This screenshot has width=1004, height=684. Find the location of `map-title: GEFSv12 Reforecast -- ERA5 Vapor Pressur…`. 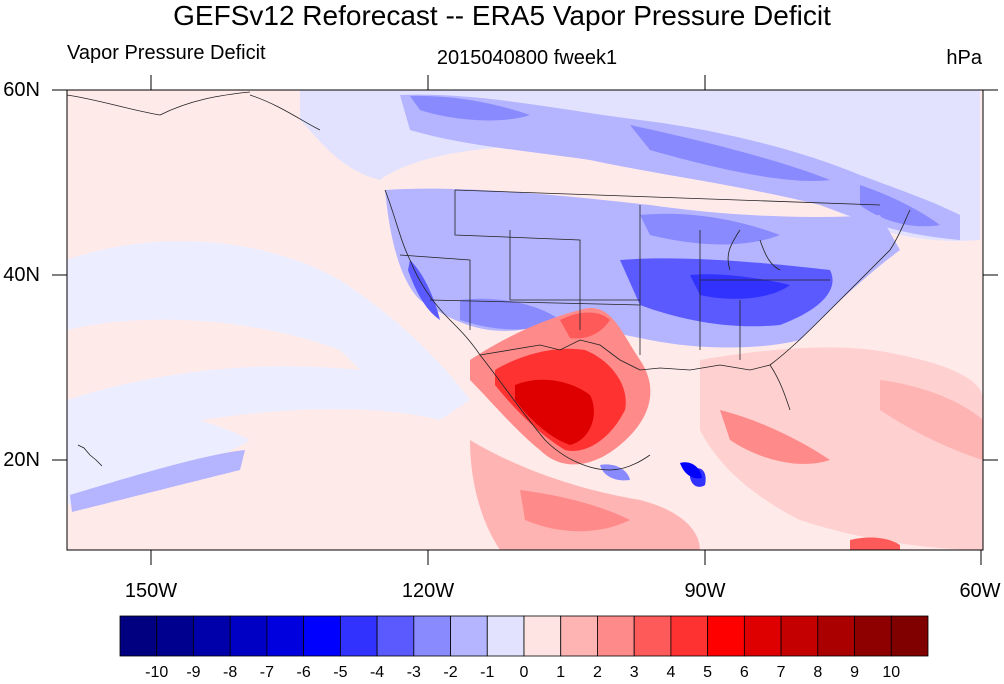

map-title: GEFSv12 Reforecast -- ERA5 Vapor Pressur… is located at coordinates (502, 15).